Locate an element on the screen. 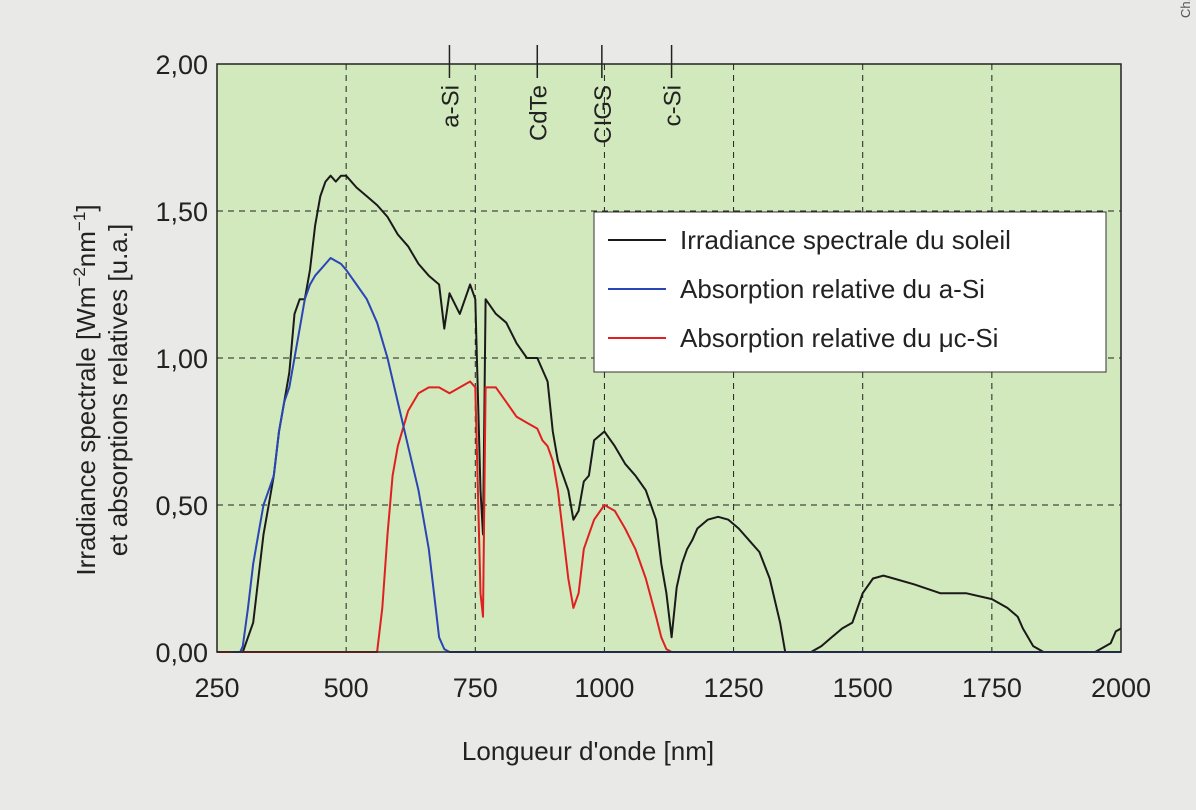 This screenshot has height=810, width=1196. marker-label-3: c-Si is located at coordinates (673, 105).